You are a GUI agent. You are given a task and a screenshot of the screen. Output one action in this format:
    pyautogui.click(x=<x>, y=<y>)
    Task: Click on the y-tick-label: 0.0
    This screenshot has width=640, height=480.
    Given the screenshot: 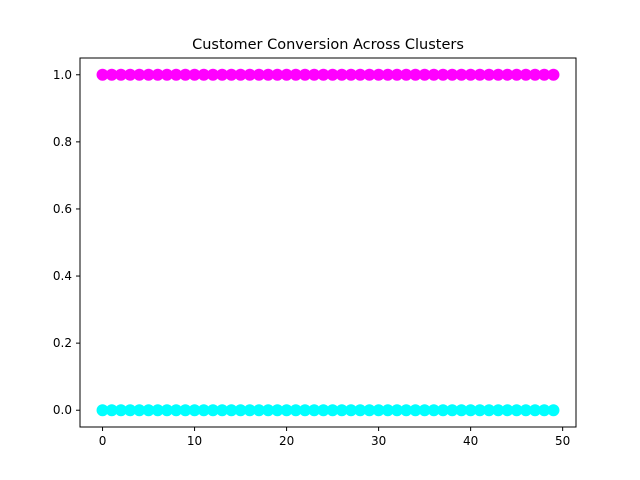 What is the action you would take?
    pyautogui.click(x=62, y=410)
    